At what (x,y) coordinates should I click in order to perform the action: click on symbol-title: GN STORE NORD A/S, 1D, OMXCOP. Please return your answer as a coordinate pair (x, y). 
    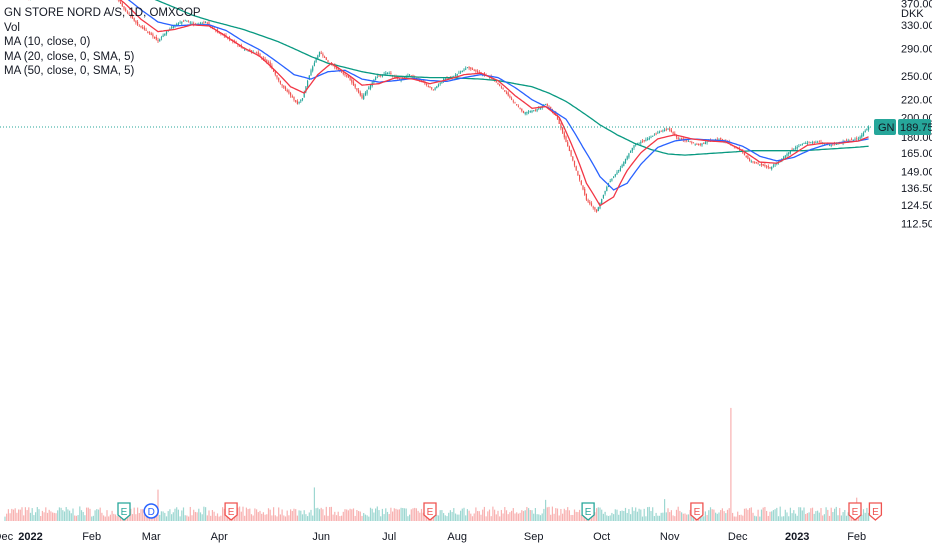
    Looking at the image, I should click on (102, 13).